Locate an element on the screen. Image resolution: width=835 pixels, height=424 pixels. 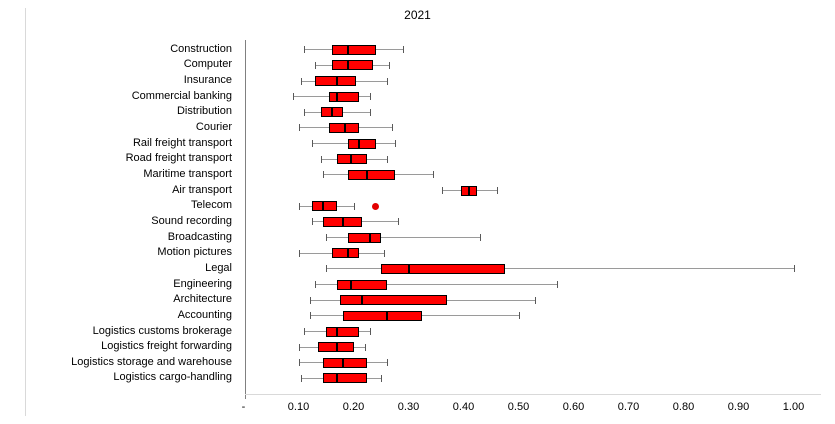
category-label: Distribution is located at coordinates (204, 111).